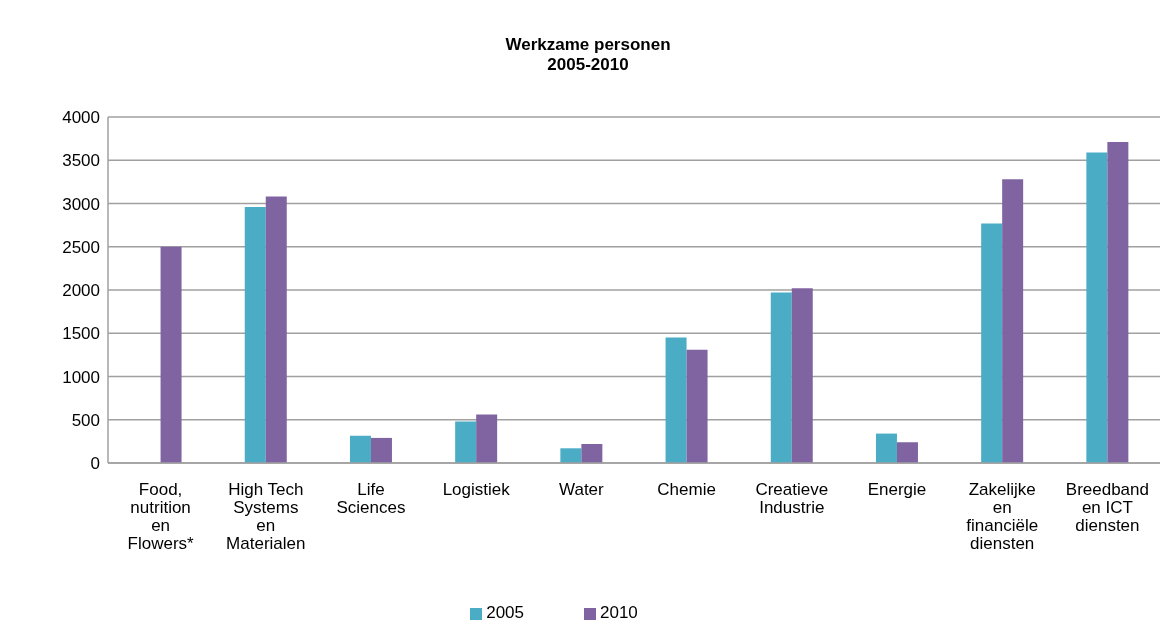  I want to click on x-tick-label: Water, so click(582, 489).